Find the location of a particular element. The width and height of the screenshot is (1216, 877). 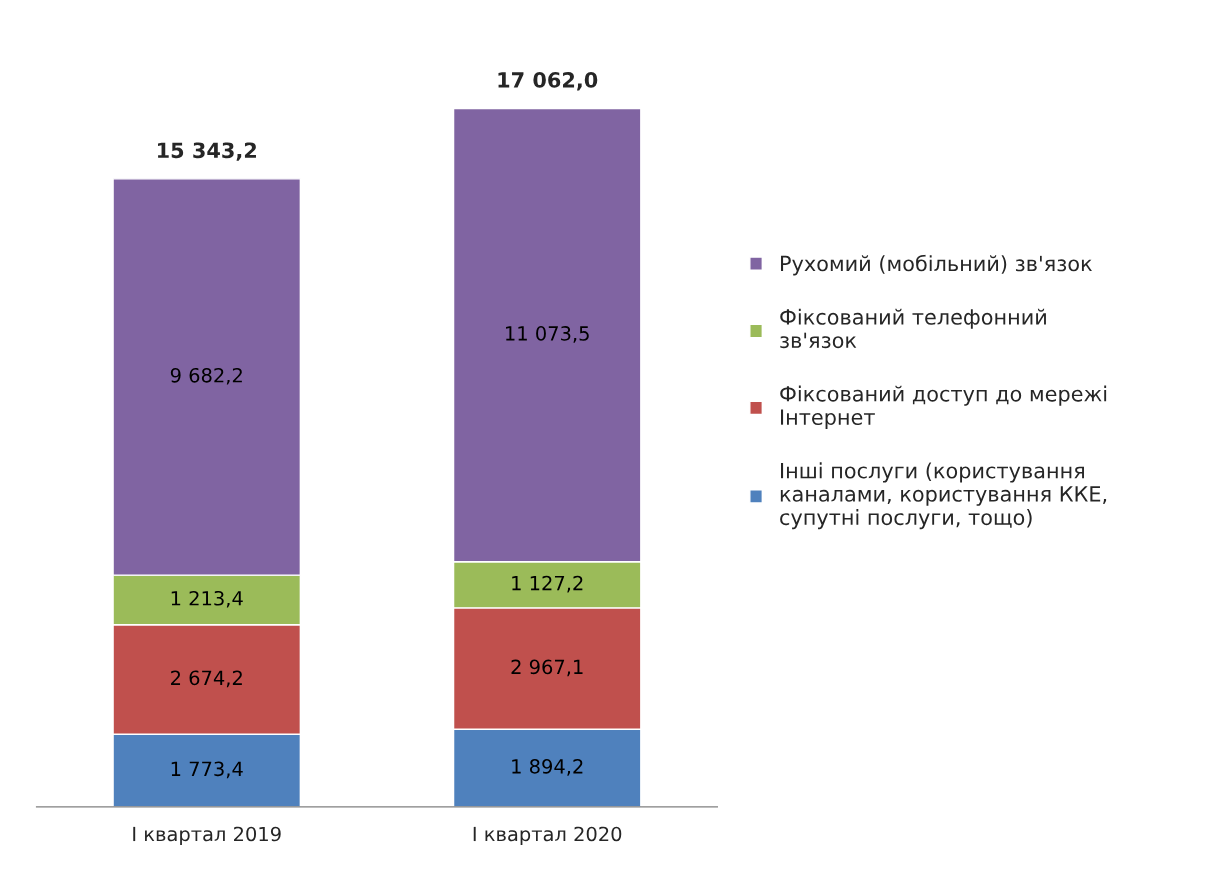

x-tick-label: І квартал 2020 is located at coordinates (547, 836).